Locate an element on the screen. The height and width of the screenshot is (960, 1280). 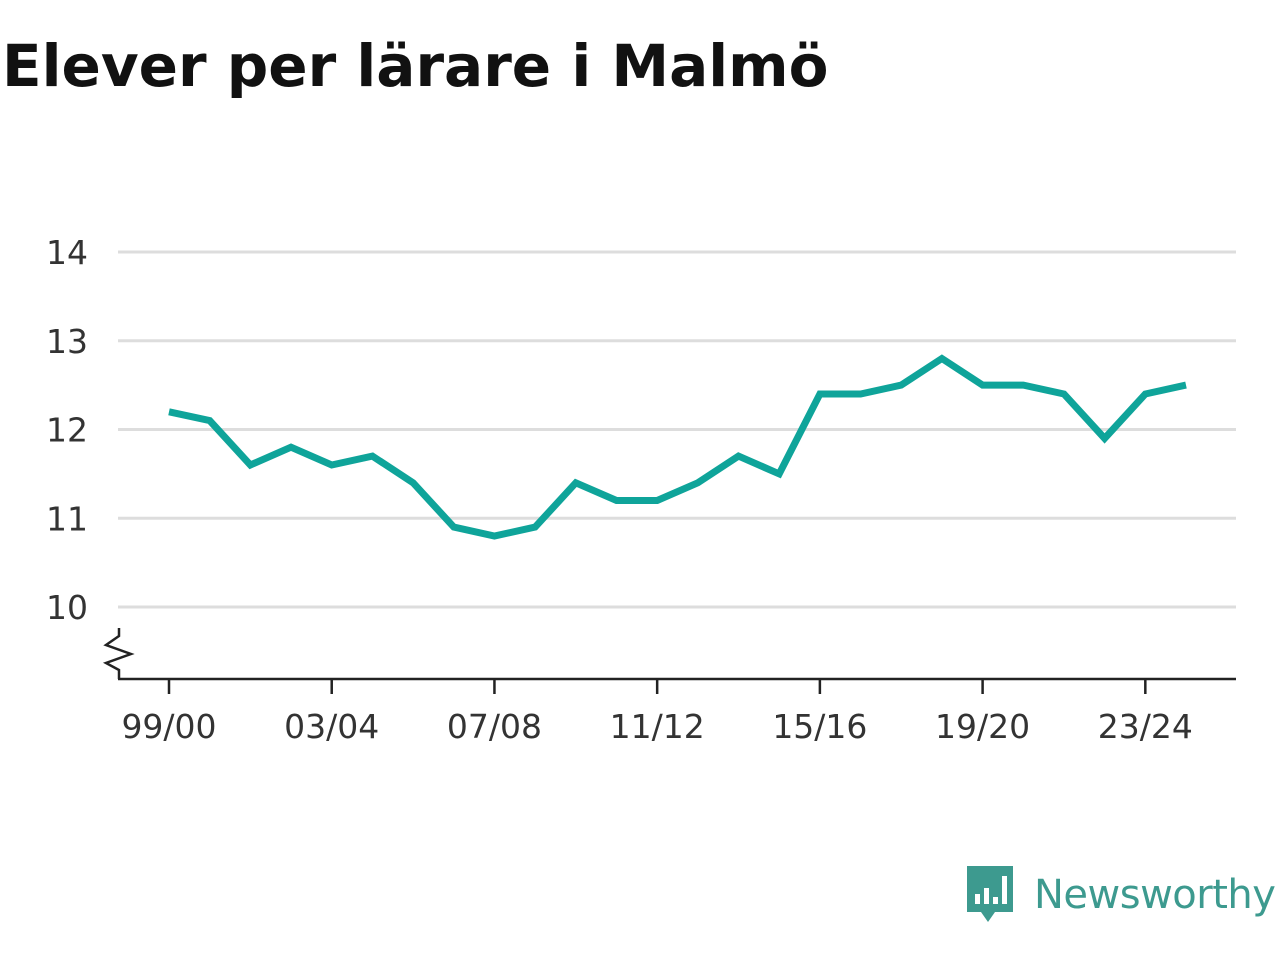
x-tick-label: 19/20 is located at coordinates (982, 726).